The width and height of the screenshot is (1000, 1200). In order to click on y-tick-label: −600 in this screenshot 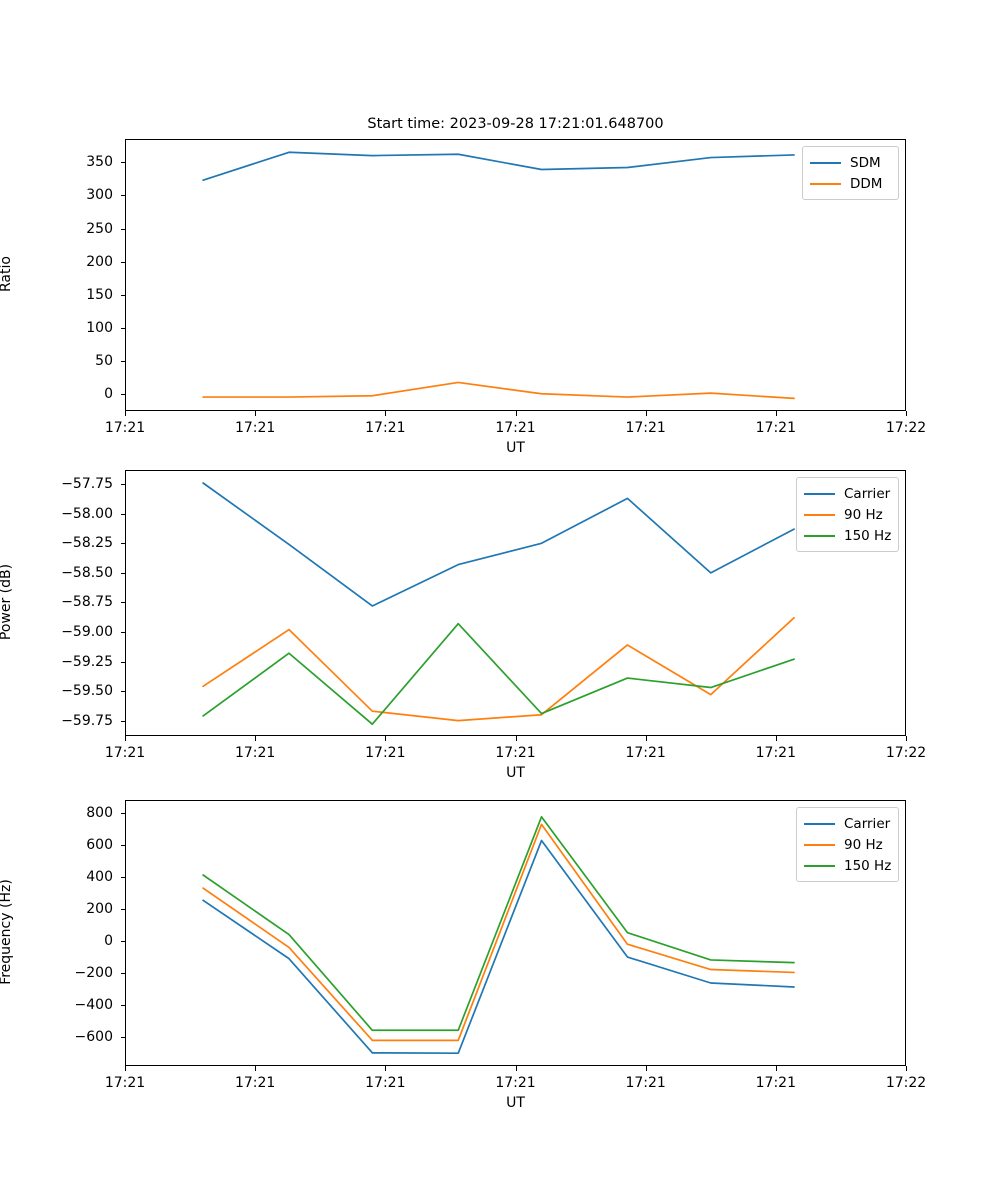, I will do `click(93, 1037)`.